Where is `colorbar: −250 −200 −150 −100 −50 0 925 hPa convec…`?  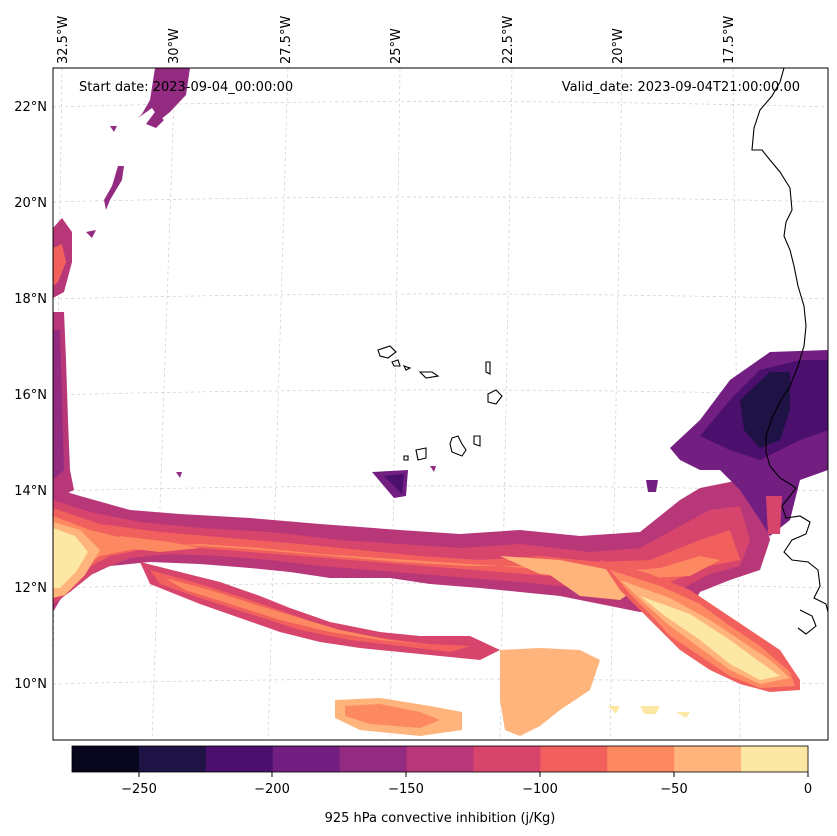 colorbar: −250 −200 −150 −100 −50 0 925 hPa convec… is located at coordinates (441, 785).